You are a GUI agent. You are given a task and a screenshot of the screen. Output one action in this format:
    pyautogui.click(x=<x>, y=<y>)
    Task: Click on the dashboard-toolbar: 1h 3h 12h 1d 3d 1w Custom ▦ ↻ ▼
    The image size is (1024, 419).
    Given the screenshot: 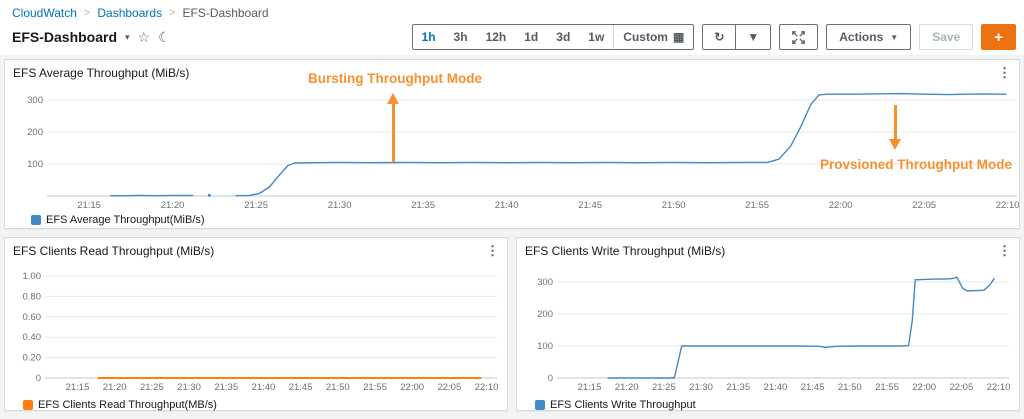 What is the action you would take?
    pyautogui.click(x=713, y=37)
    